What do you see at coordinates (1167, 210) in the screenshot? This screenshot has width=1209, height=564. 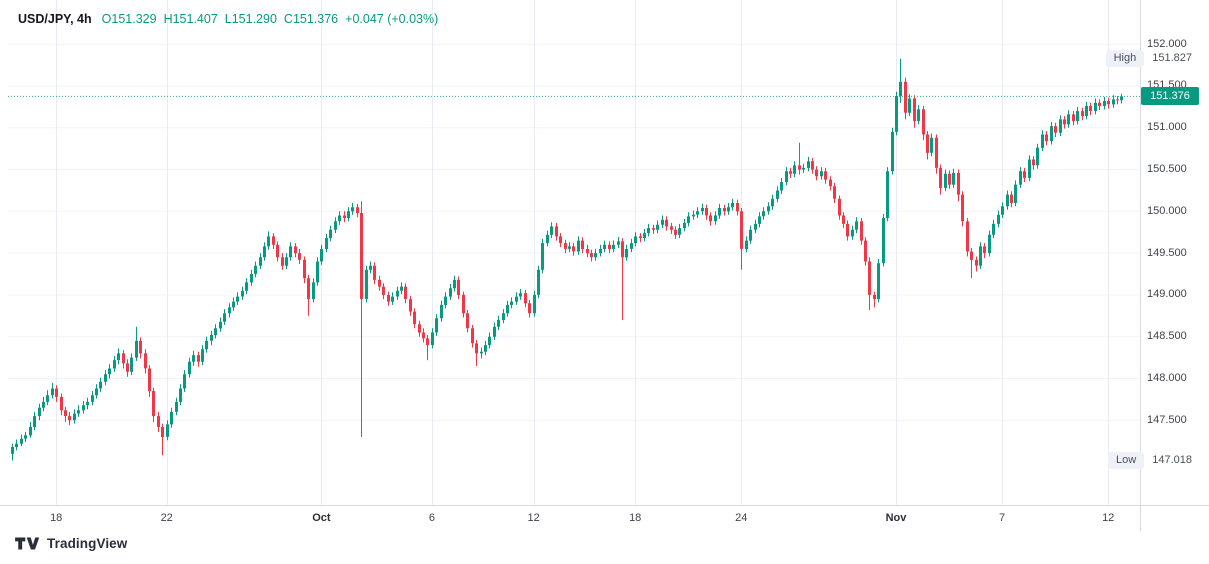 I see `price-tick-label: 150.000` at bounding box center [1167, 210].